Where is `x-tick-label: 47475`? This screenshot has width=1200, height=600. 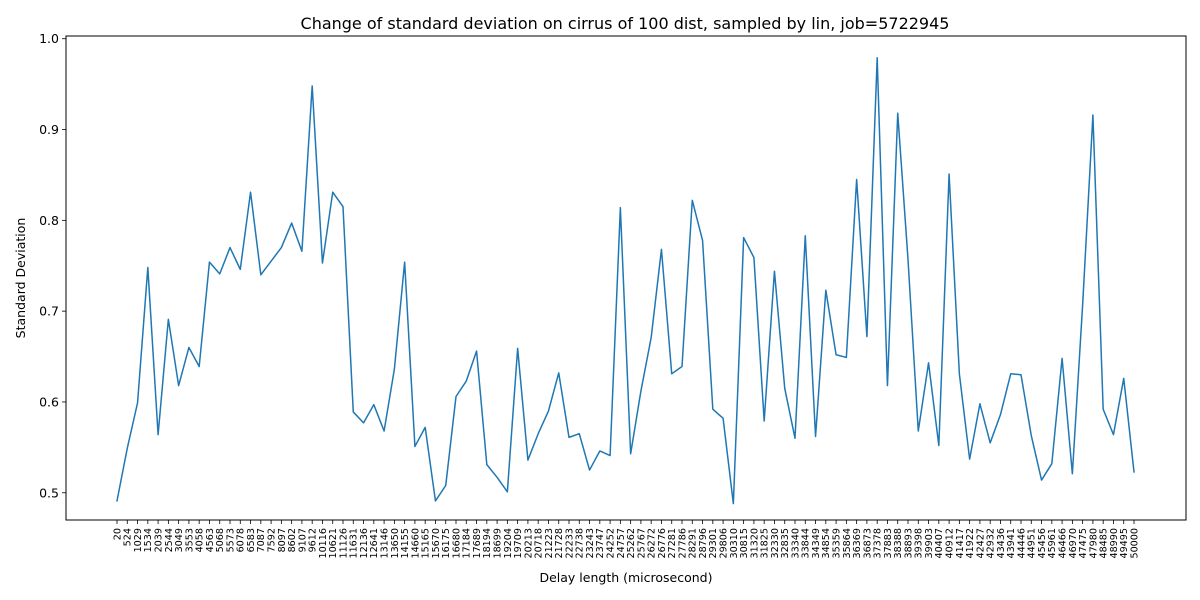 x-tick-label: 47475 is located at coordinates (1083, 543).